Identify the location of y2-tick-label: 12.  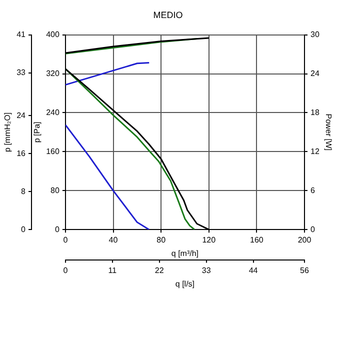
(315, 151).